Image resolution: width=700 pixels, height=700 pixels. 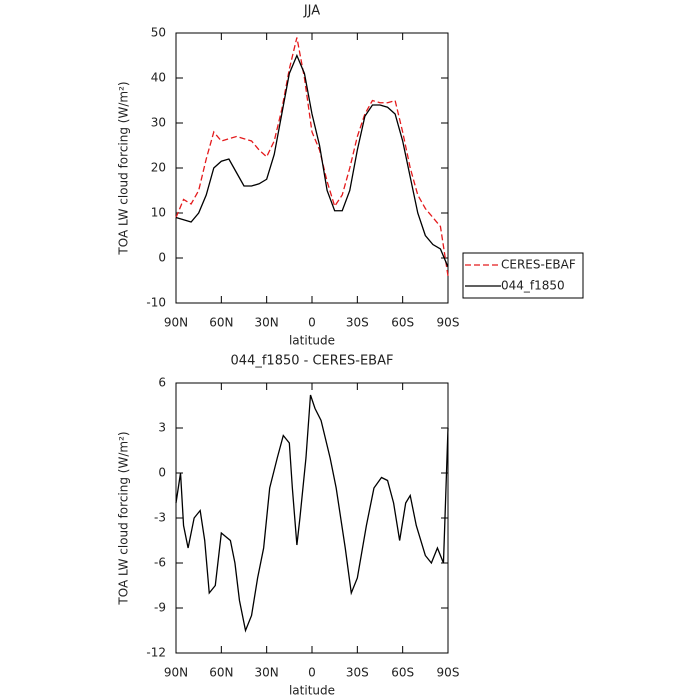 I want to click on y-tick-label: 50, so click(x=158, y=33).